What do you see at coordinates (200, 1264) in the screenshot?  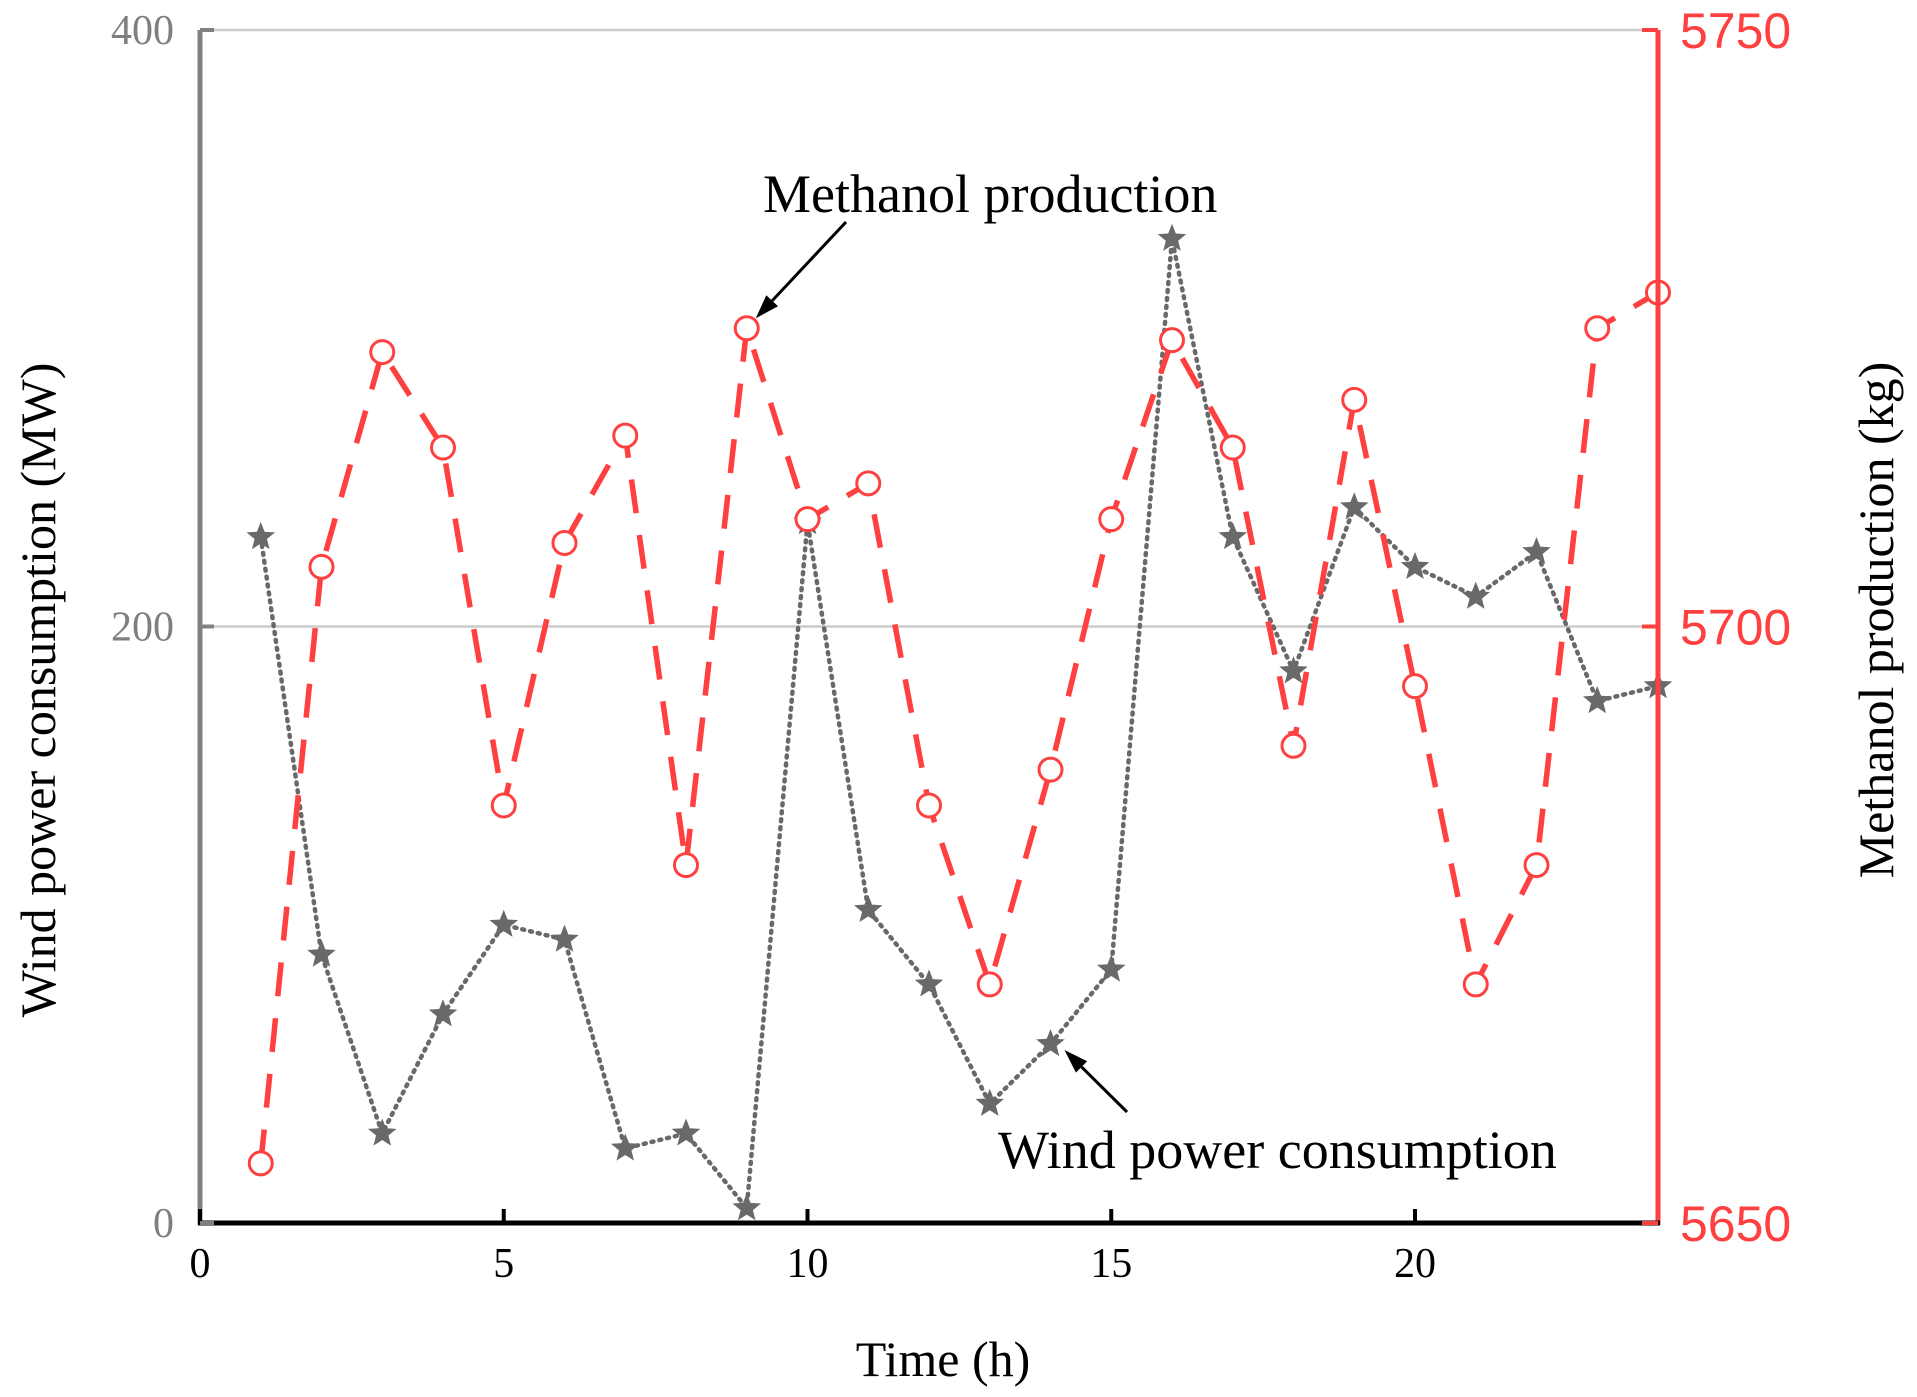 I see `x-tick-label: 0` at bounding box center [200, 1264].